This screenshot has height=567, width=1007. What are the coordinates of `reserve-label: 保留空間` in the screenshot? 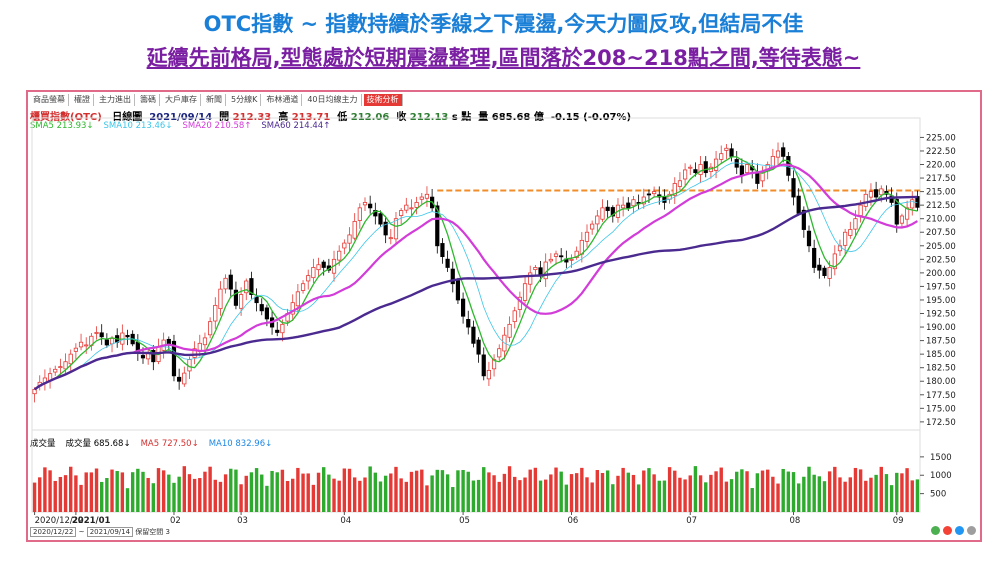 It's located at (149, 532).